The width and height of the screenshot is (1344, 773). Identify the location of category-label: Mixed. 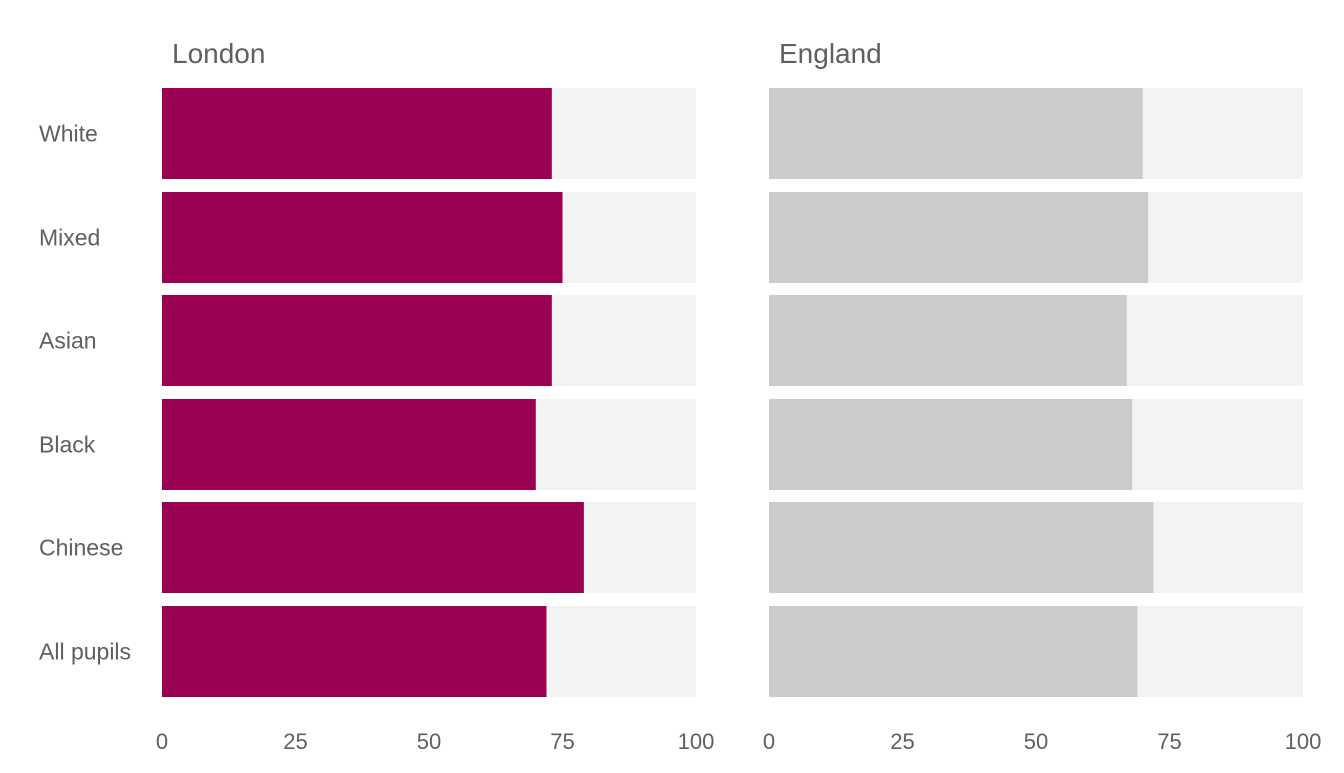
(69, 238).